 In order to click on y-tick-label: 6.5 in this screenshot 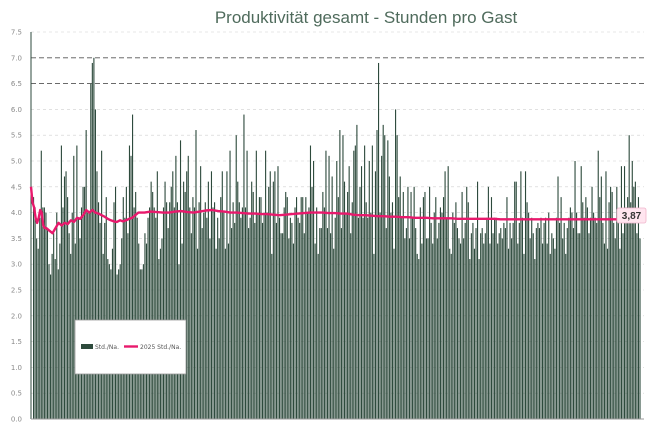, I will do `click(16, 84)`.